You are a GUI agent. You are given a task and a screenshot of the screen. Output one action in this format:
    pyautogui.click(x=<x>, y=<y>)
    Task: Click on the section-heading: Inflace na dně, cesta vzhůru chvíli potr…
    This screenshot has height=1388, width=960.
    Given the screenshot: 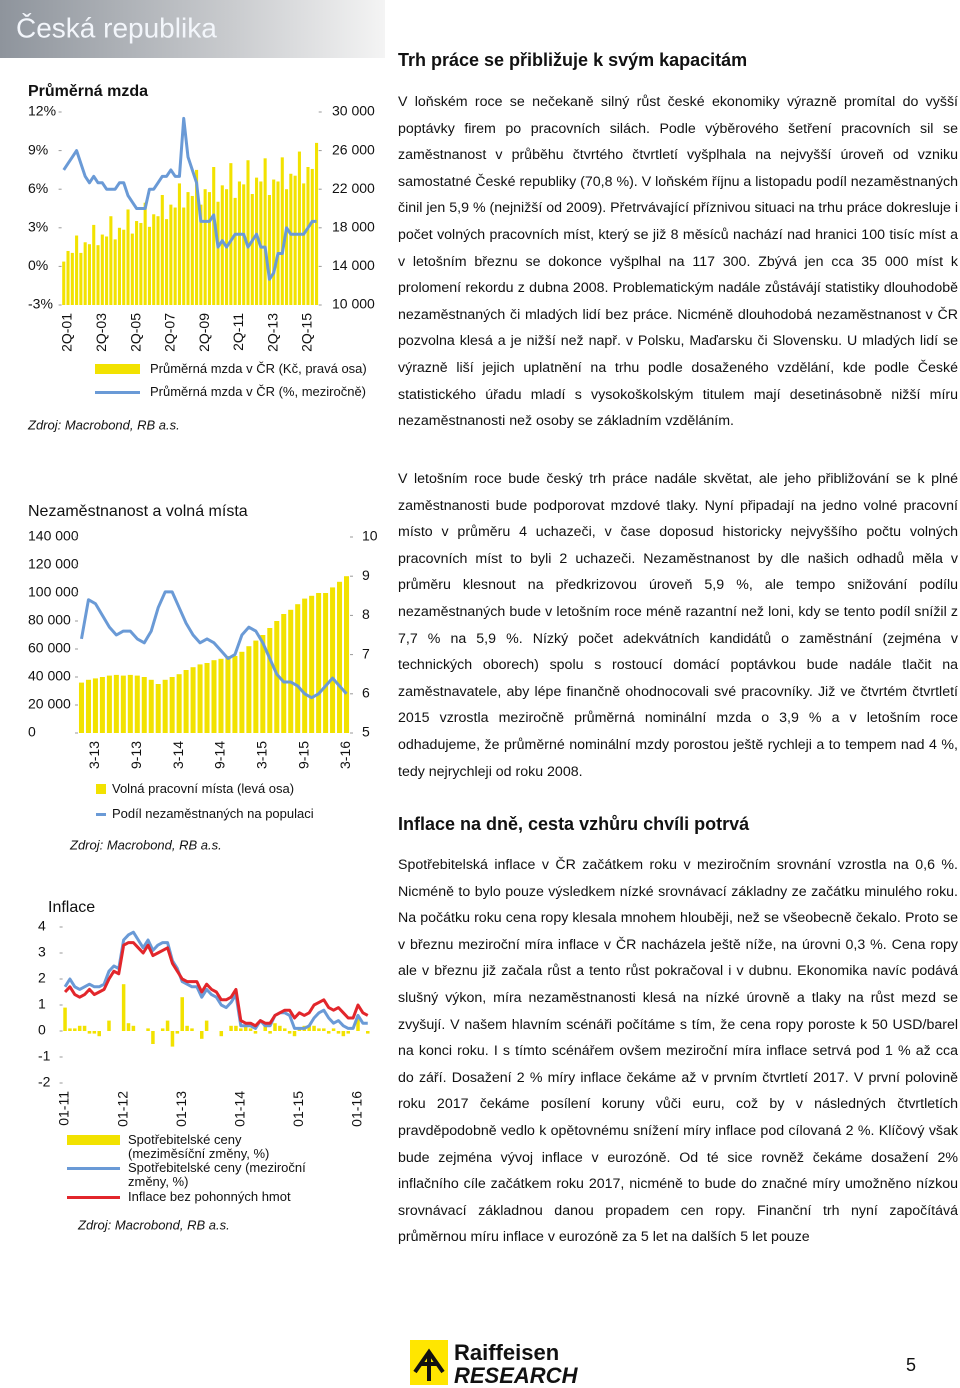 What is the action you would take?
    pyautogui.click(x=574, y=824)
    